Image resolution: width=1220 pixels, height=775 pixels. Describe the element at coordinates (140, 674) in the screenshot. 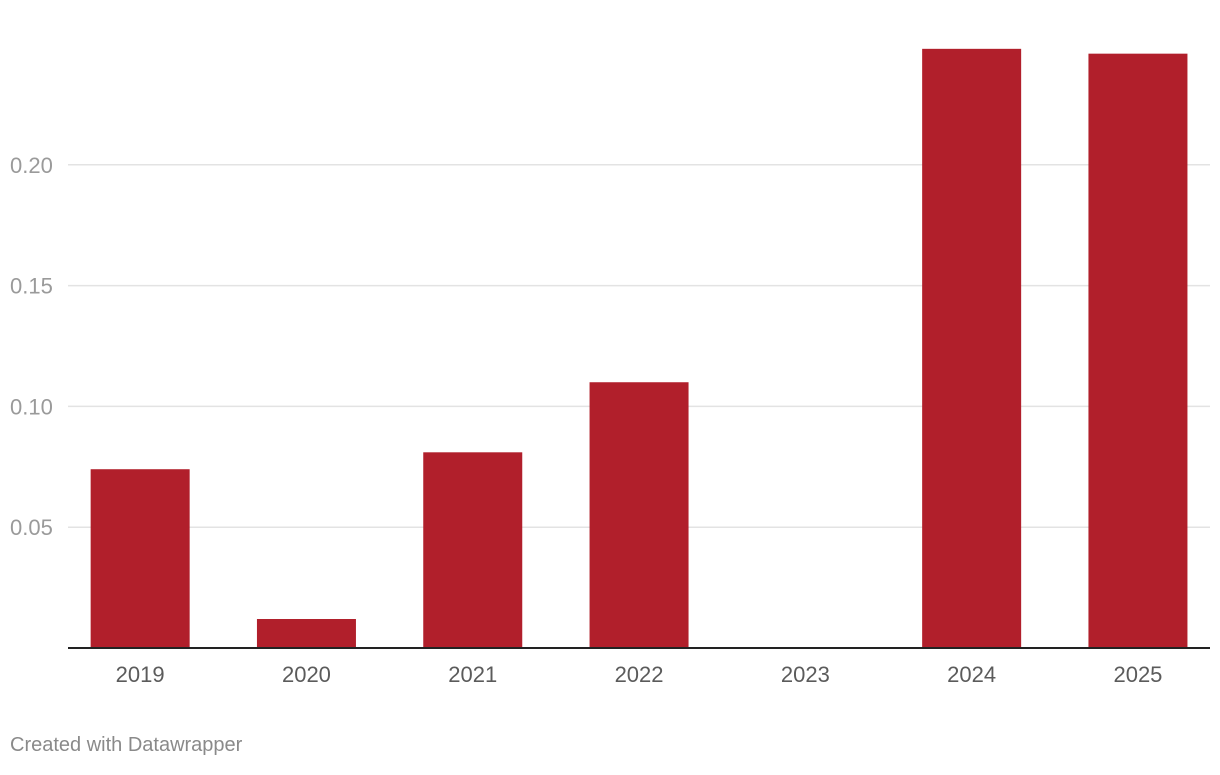

I see `x-tick-label-2019: 2019` at that location.